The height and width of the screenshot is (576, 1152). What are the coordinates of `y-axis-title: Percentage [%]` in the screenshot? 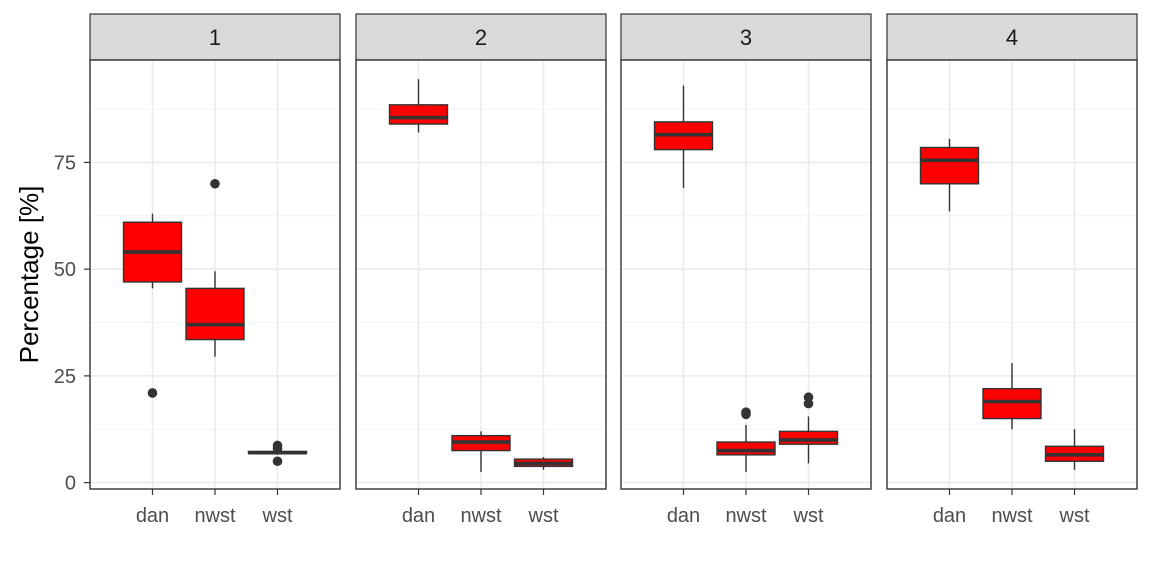 It's located at (29, 275).